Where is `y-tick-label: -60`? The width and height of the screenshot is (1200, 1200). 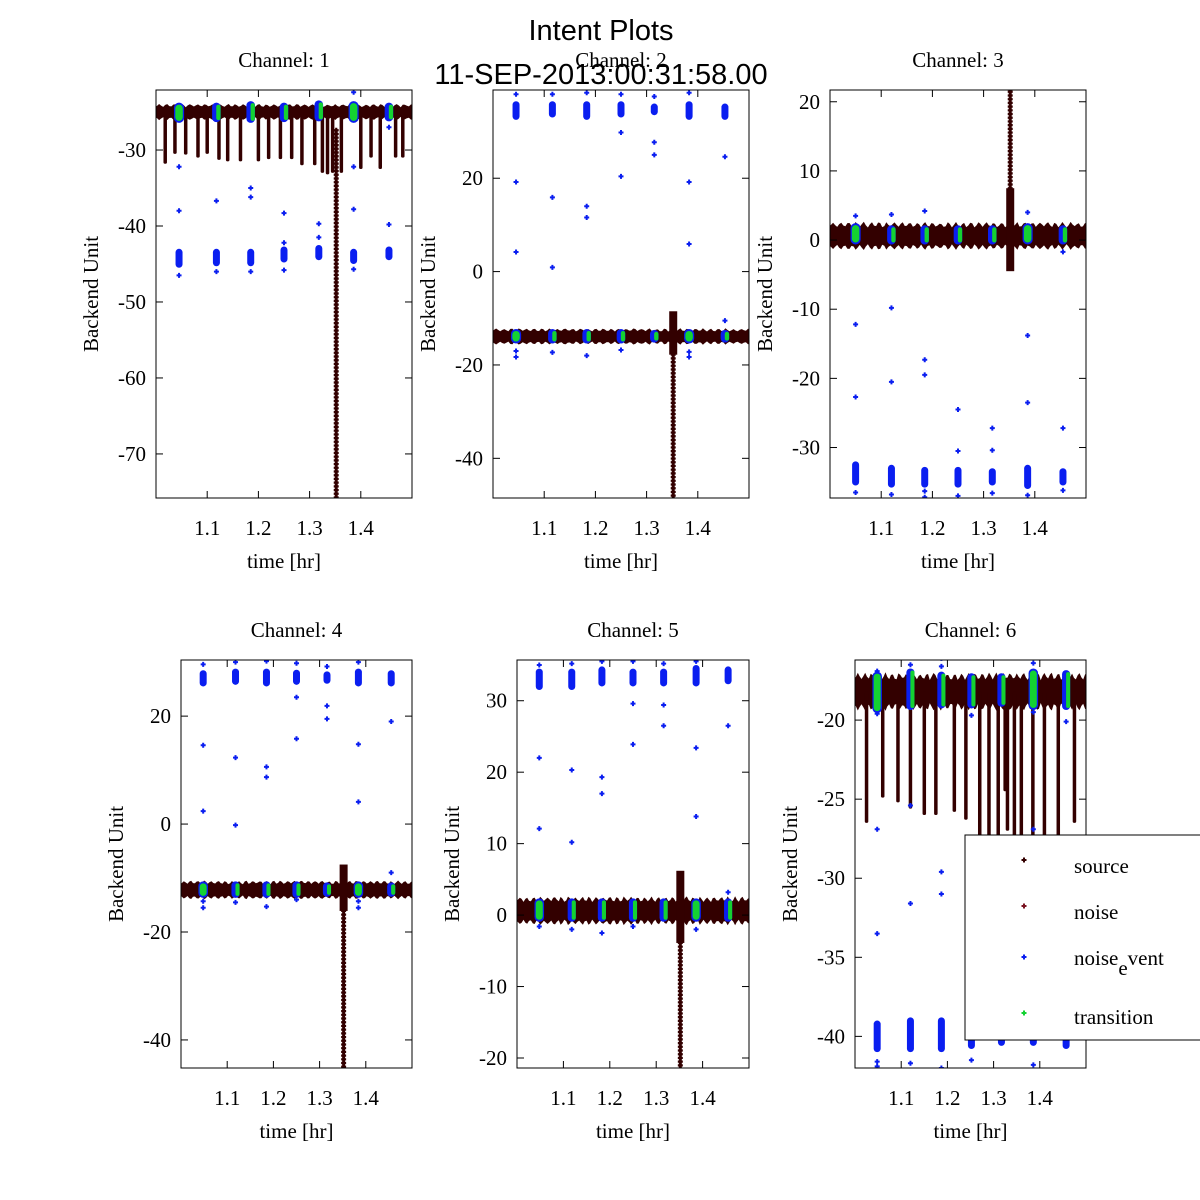
y-tick-label: -60 is located at coordinates (132, 378).